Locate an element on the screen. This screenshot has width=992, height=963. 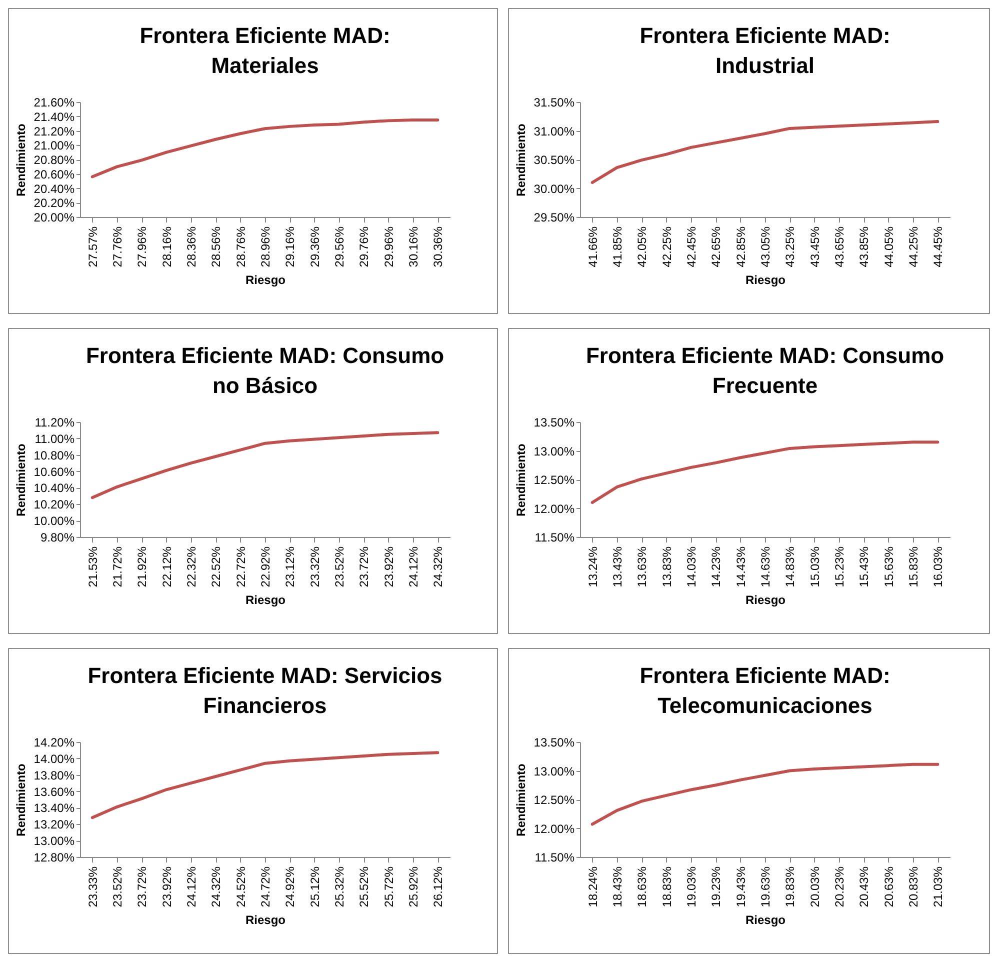
x-tick-label: 22.52% is located at coordinates (216, 567).